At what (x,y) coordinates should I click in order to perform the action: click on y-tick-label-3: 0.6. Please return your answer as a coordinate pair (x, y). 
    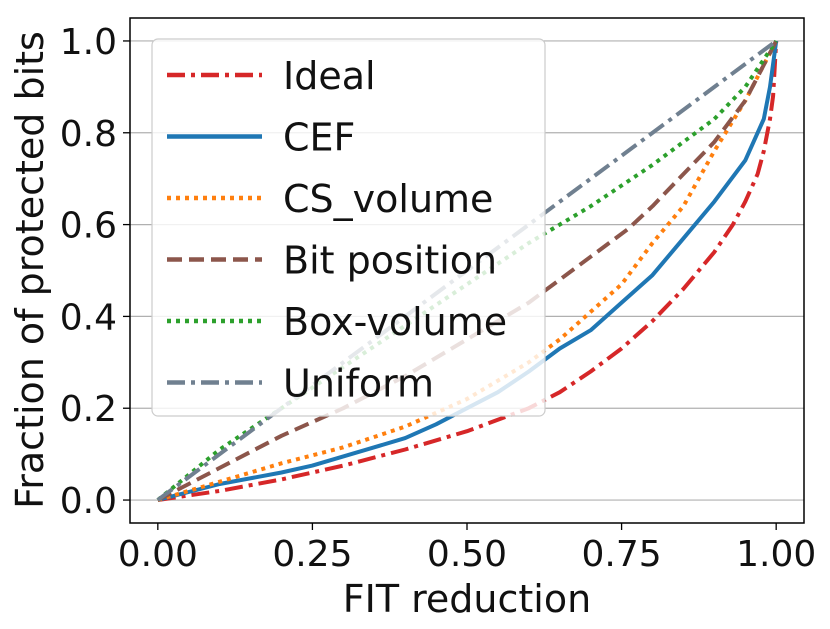
    Looking at the image, I should click on (88, 226).